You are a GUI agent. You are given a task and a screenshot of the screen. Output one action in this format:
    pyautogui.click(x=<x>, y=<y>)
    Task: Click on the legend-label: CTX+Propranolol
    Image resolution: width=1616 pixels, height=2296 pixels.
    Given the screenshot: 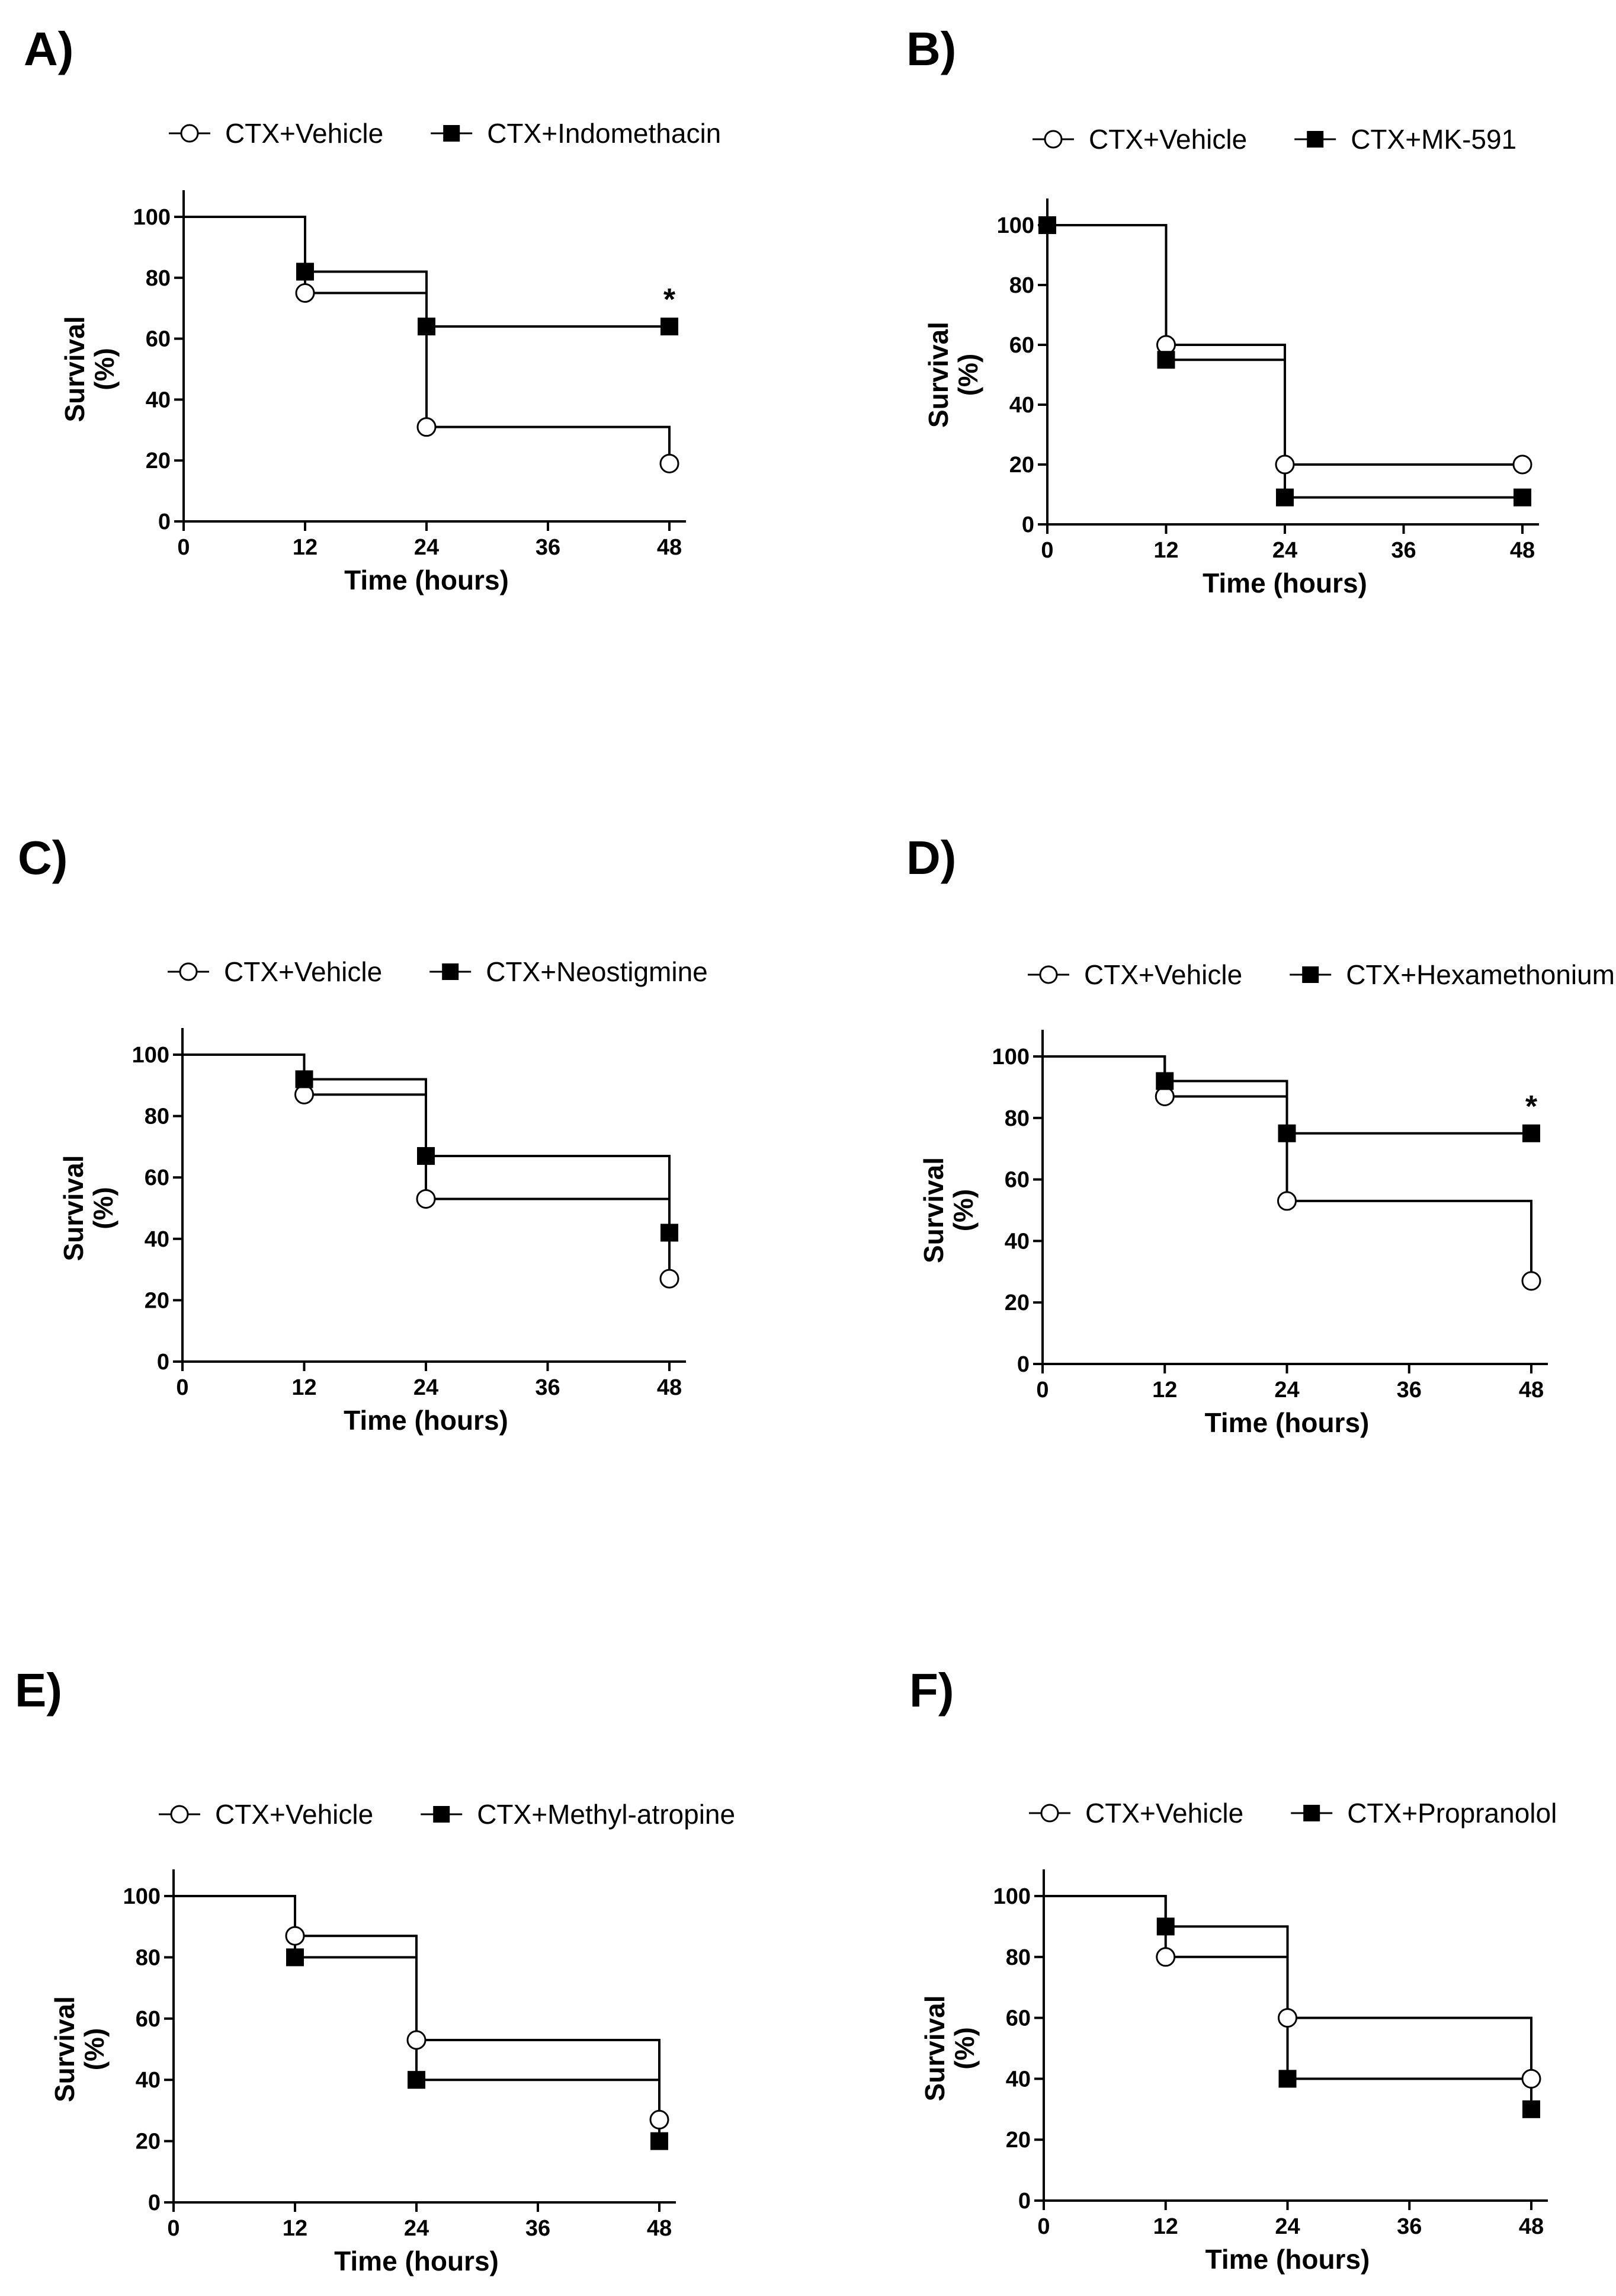 What is the action you would take?
    pyautogui.click(x=1452, y=1813)
    